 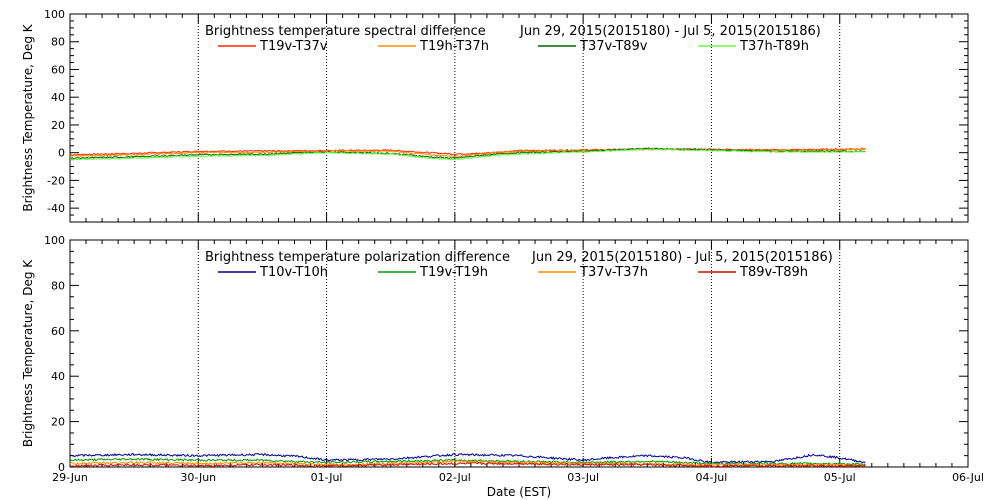 I want to click on x-tick-label: 03-Jul, so click(x=583, y=477).